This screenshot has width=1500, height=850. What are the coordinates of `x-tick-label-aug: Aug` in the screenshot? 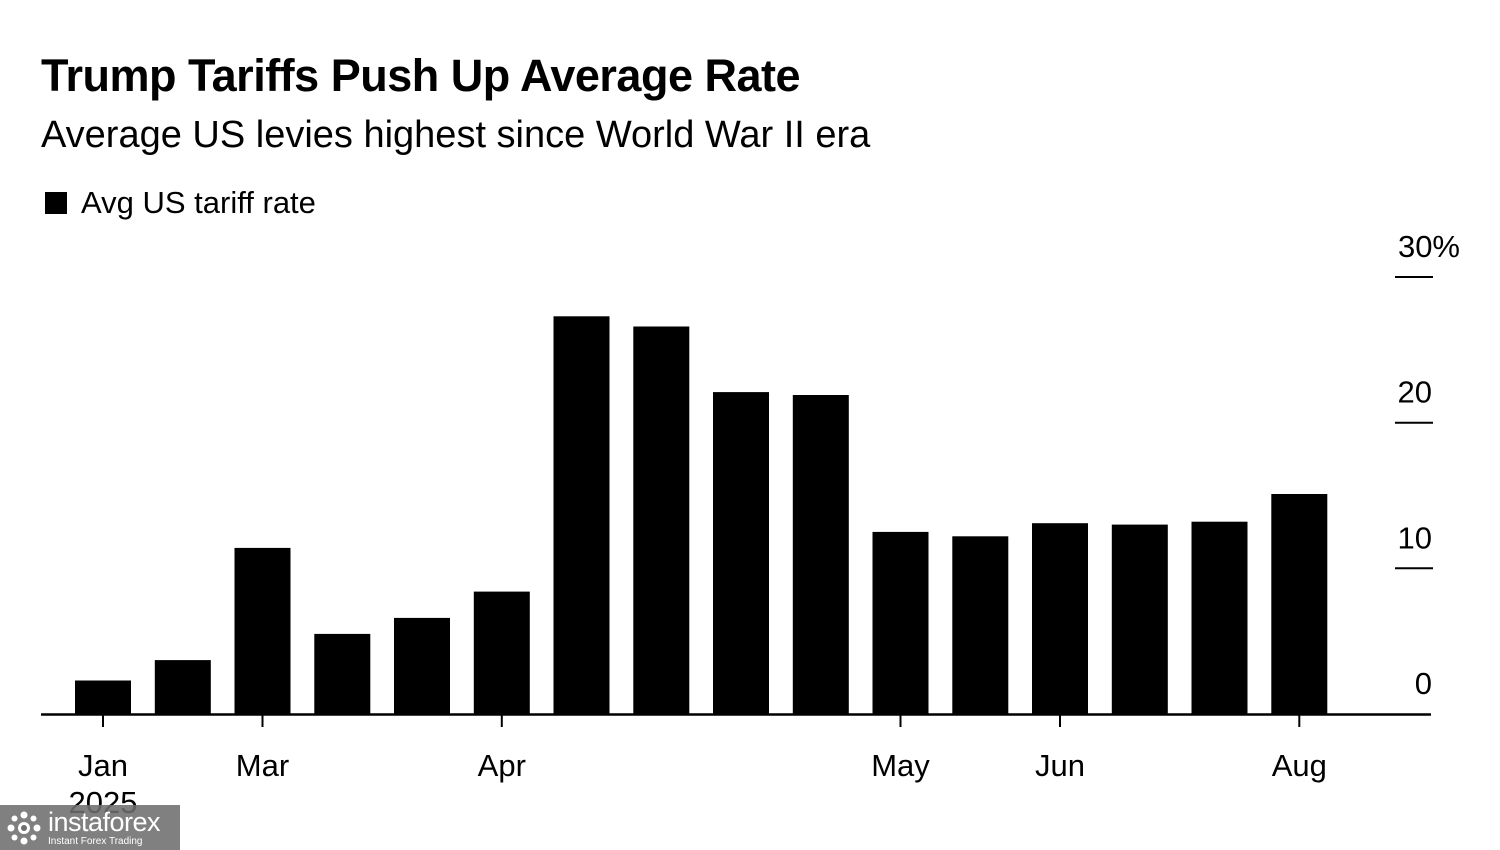 It's located at (1299, 765).